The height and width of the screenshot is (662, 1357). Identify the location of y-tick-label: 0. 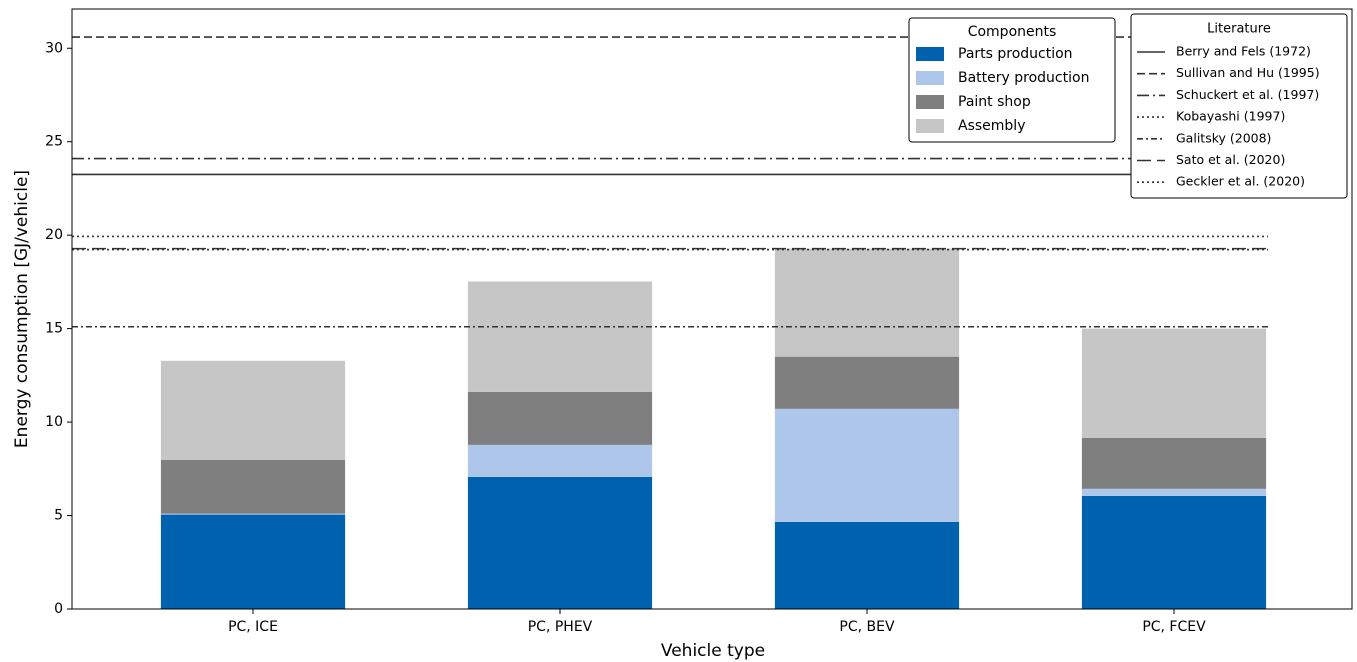
(58, 609).